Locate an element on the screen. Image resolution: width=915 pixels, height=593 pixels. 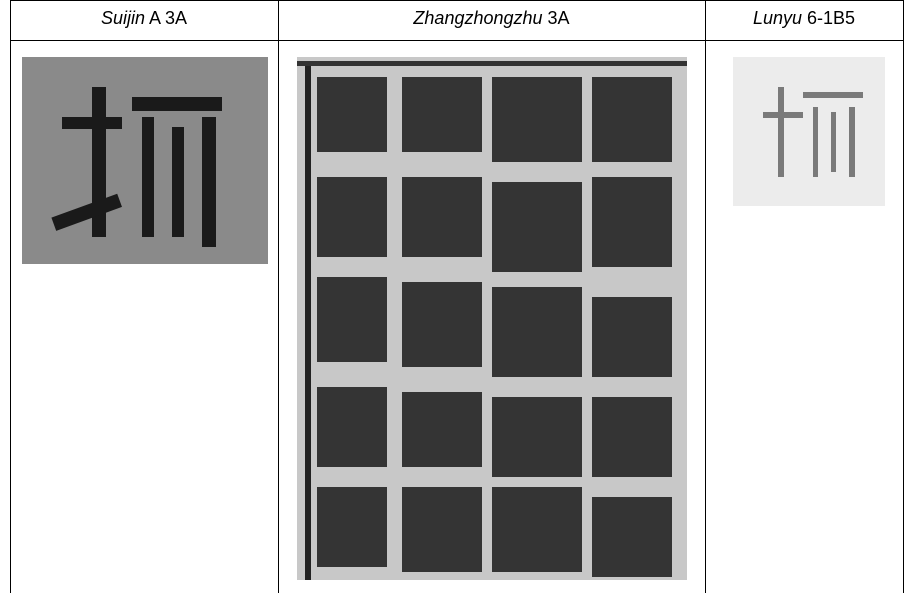
header-rule is located at coordinates (457, 40).